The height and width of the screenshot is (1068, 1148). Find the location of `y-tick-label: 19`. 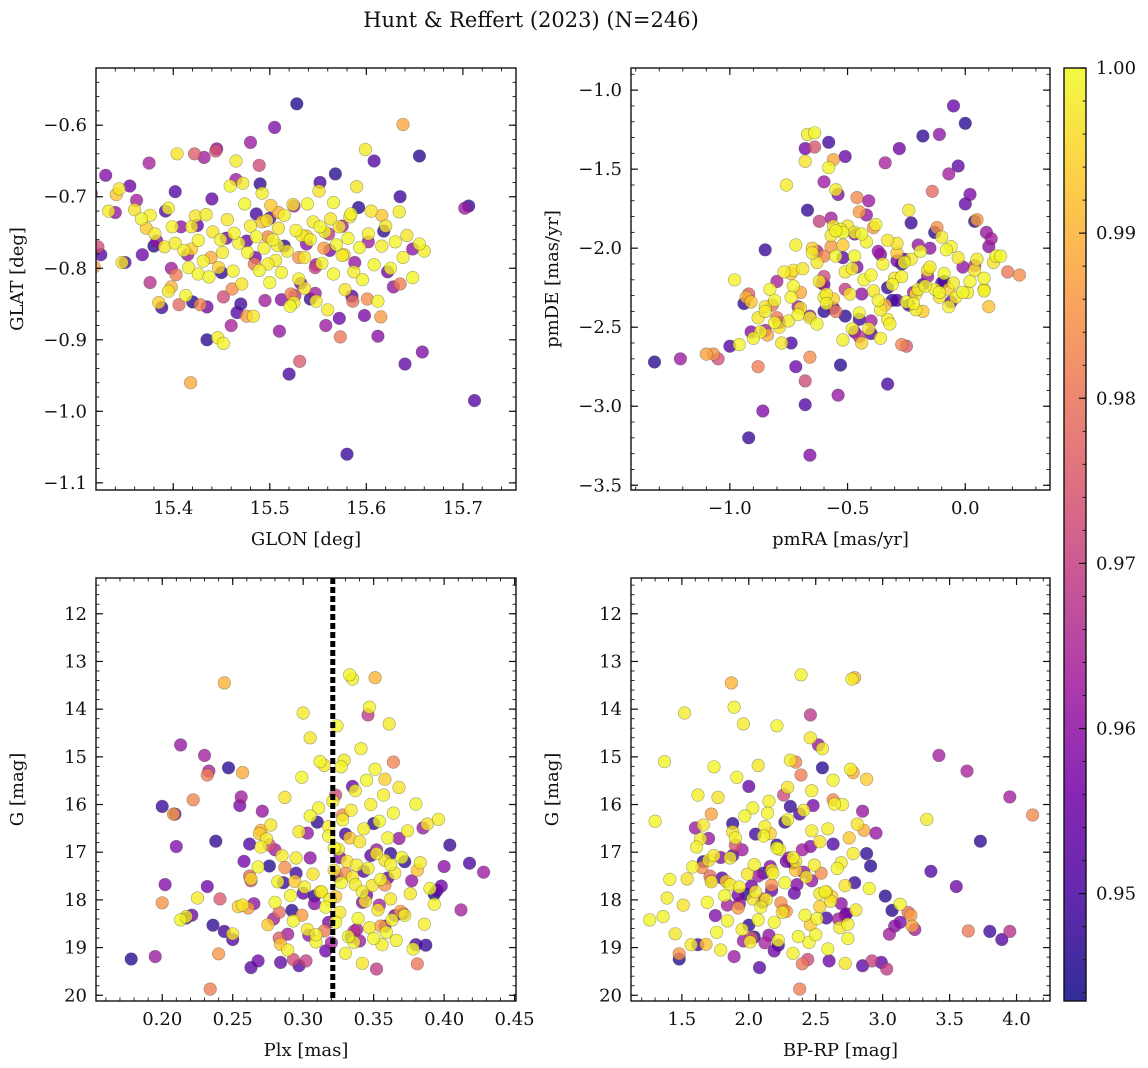

y-tick-label: 19 is located at coordinates (75, 948).